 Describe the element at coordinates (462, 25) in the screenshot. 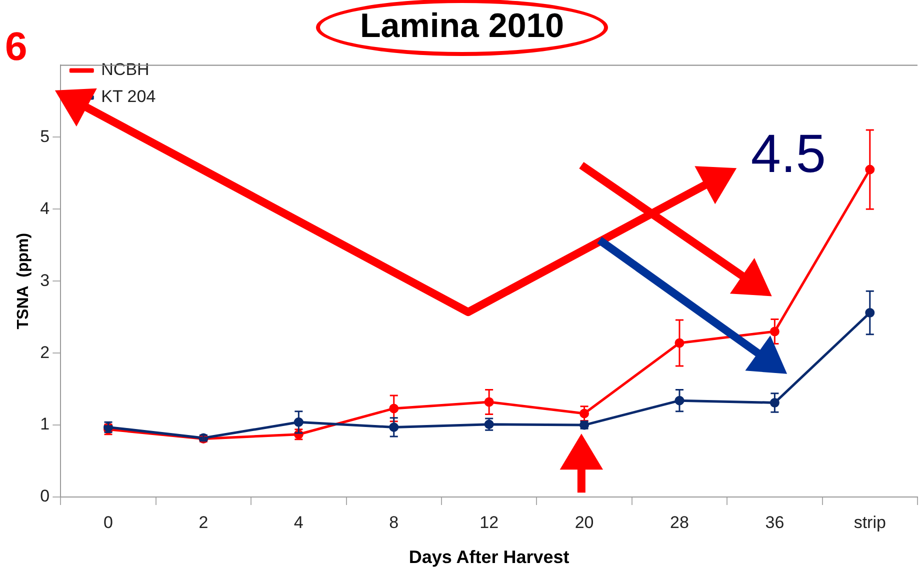

I see `chart-title: Lamina 2010` at that location.